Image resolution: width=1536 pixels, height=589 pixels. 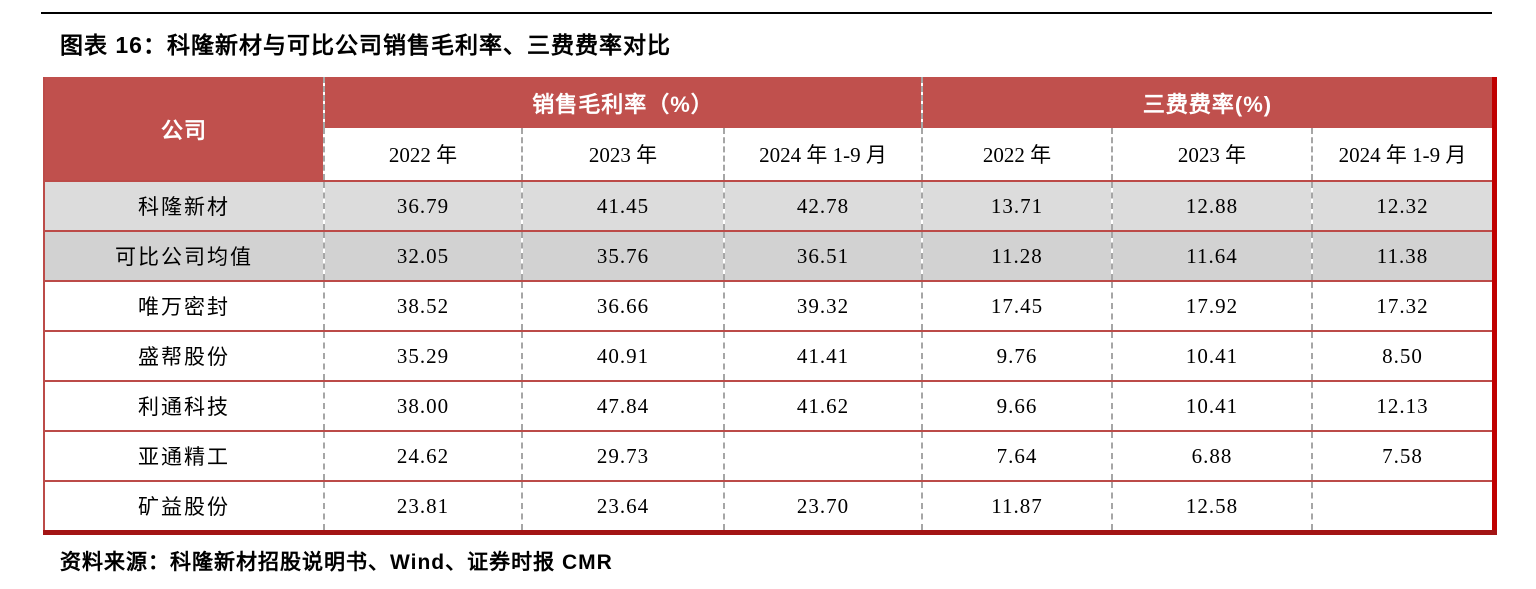 What do you see at coordinates (622, 455) in the screenshot?
I see `value-cell: 29.73` at bounding box center [622, 455].